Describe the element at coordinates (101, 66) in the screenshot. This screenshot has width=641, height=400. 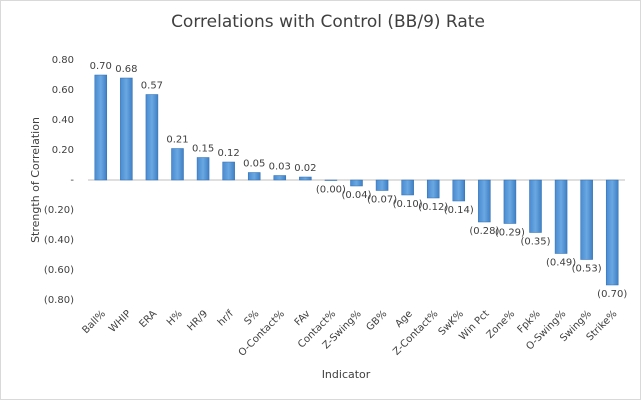
I see `value-label: 0.70` at that location.